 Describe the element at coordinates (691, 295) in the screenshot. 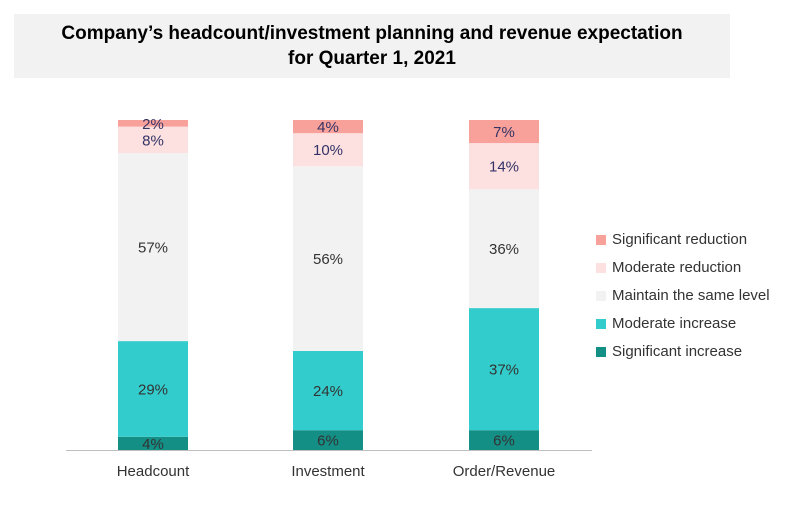

I see `legend-label: Maintain the same level` at that location.